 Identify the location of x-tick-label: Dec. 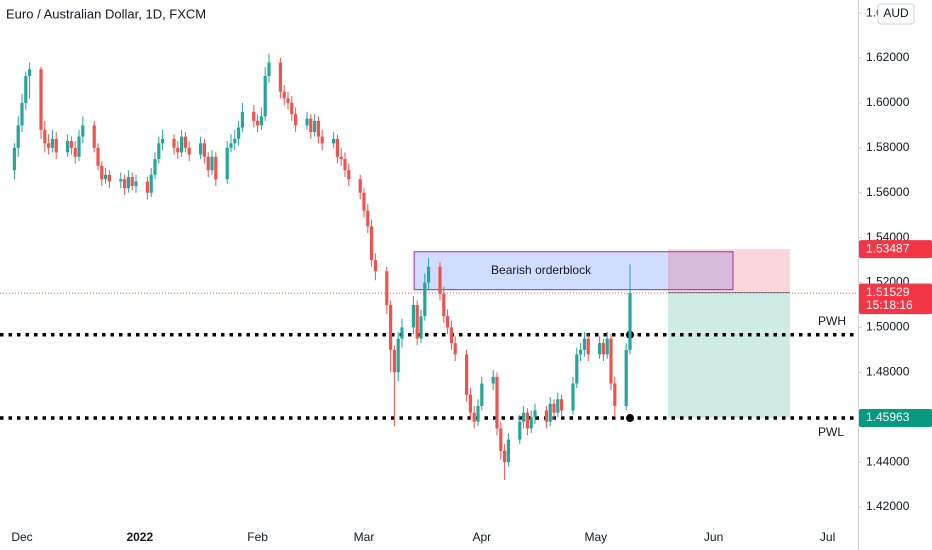
(21, 537).